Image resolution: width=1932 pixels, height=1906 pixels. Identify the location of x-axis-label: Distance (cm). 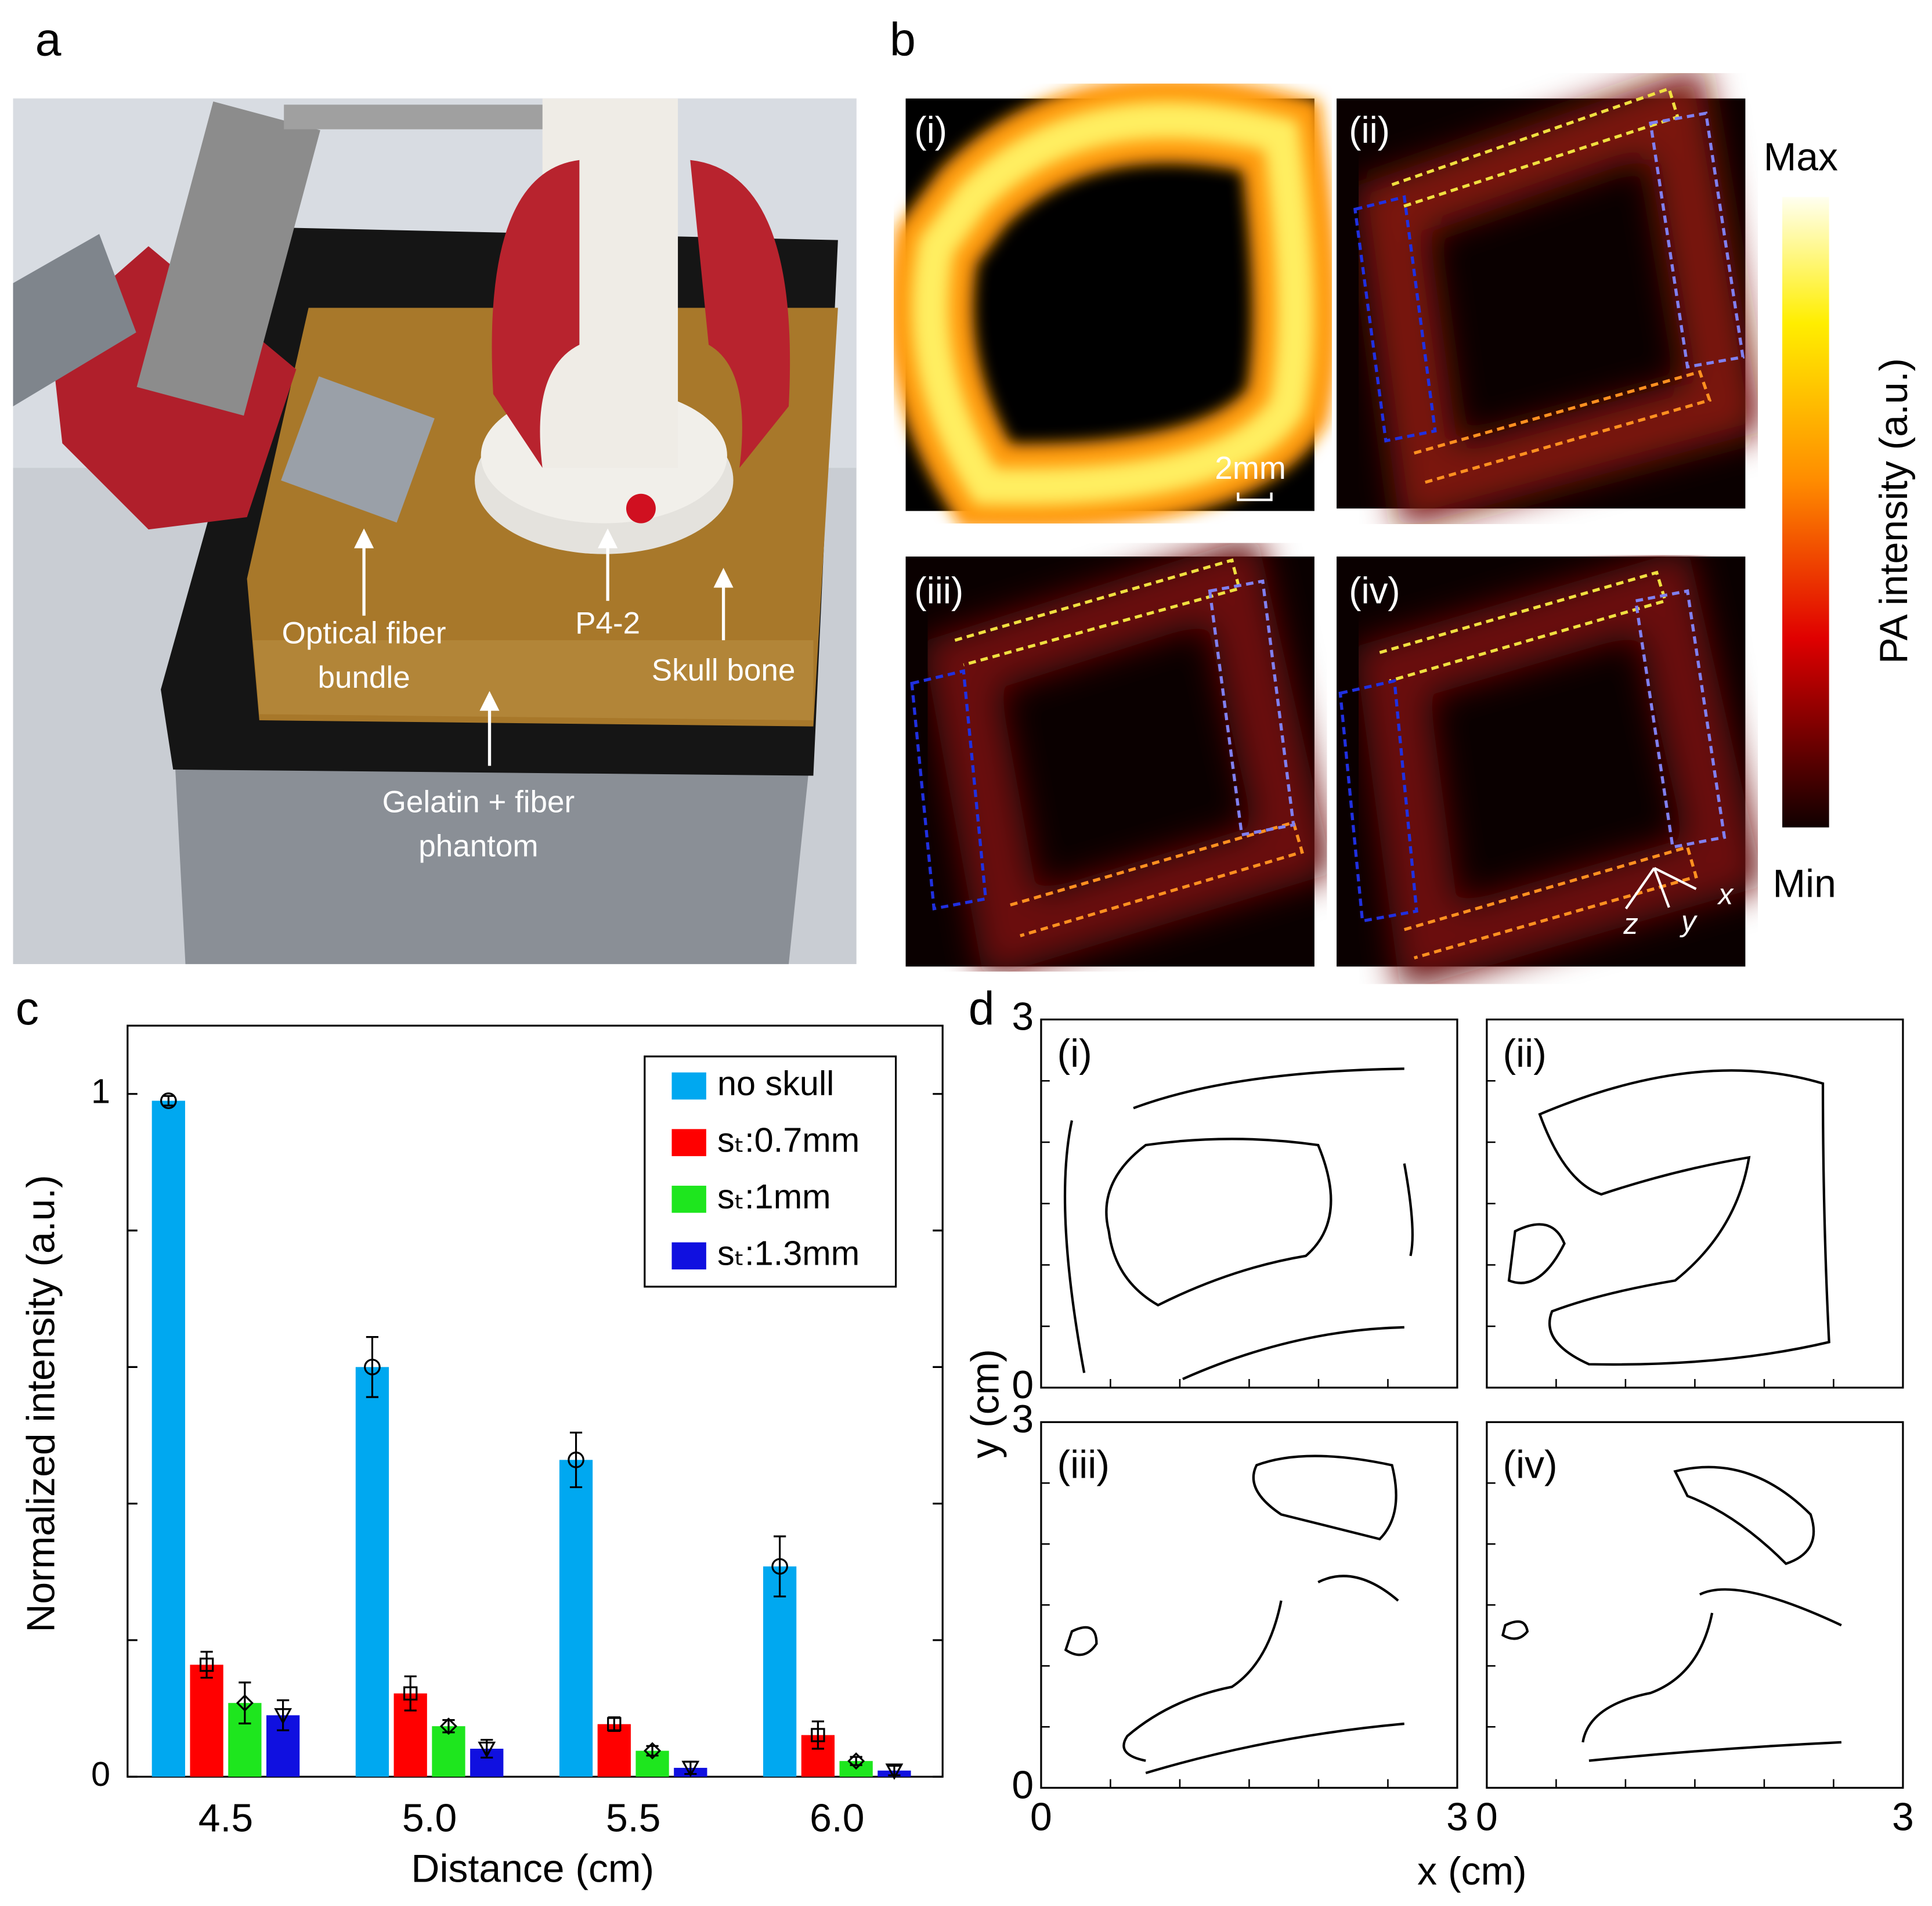
(532, 1869).